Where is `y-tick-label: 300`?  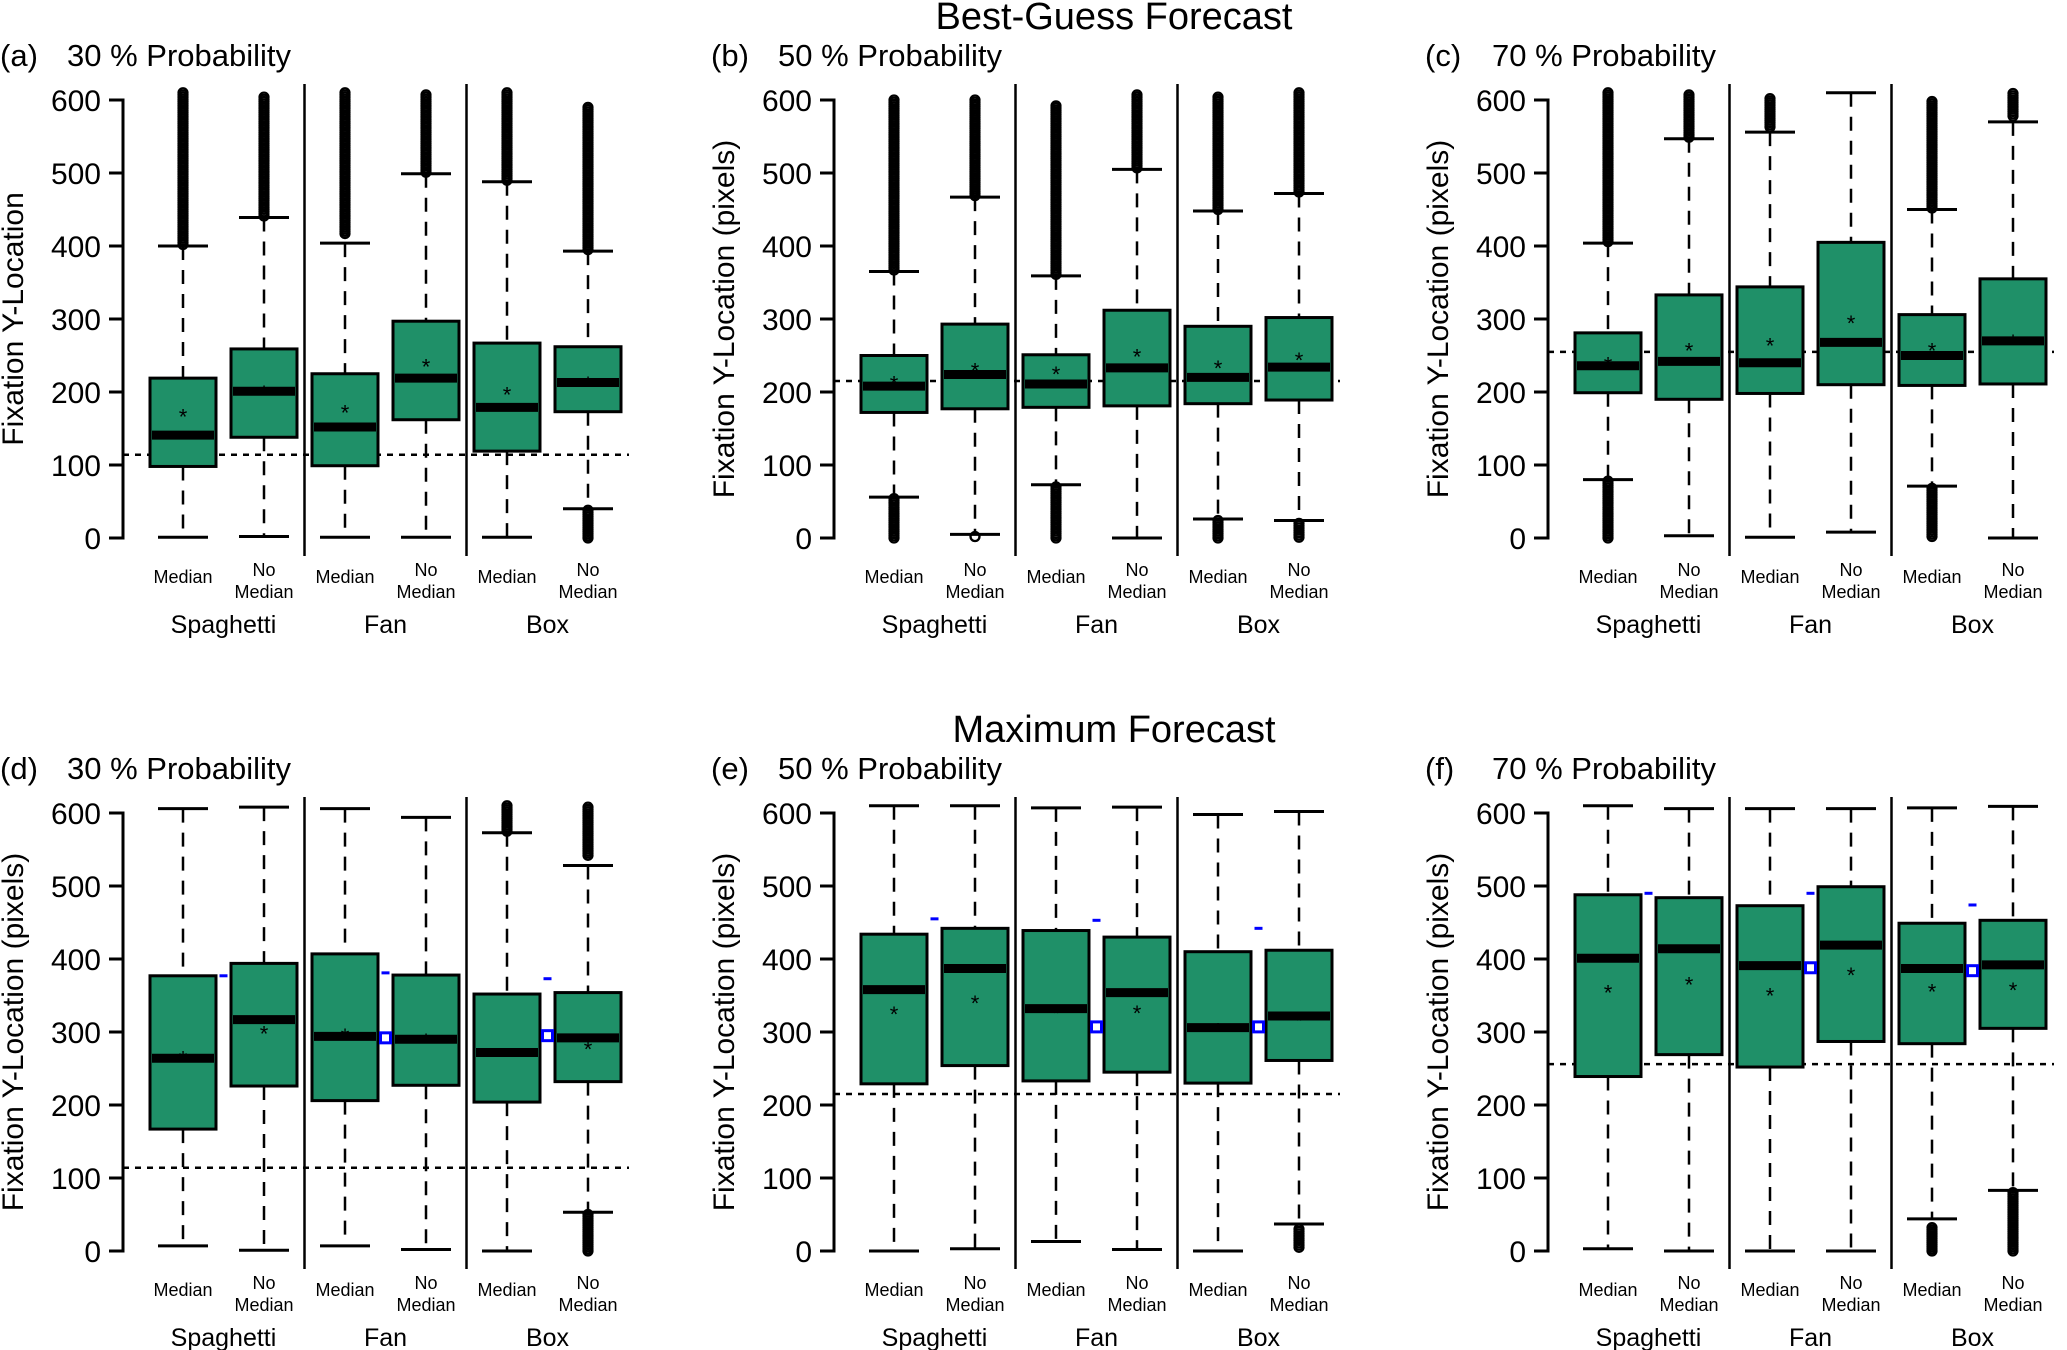 y-tick-label: 300 is located at coordinates (1501, 1033).